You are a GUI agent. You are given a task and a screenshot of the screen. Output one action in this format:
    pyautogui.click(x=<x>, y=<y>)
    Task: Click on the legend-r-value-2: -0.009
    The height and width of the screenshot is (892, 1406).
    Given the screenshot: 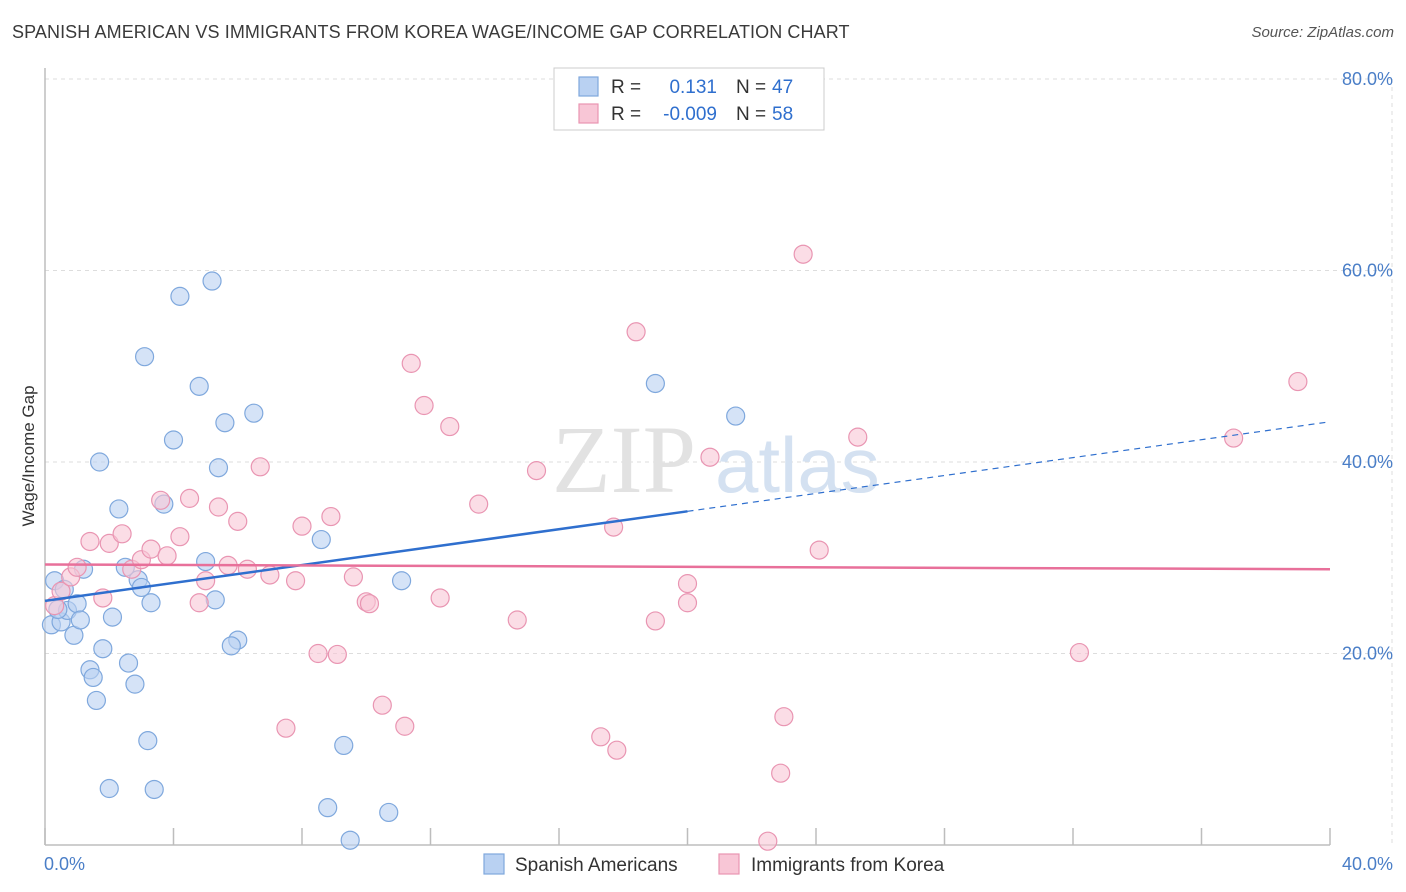 What is the action you would take?
    pyautogui.click(x=690, y=114)
    